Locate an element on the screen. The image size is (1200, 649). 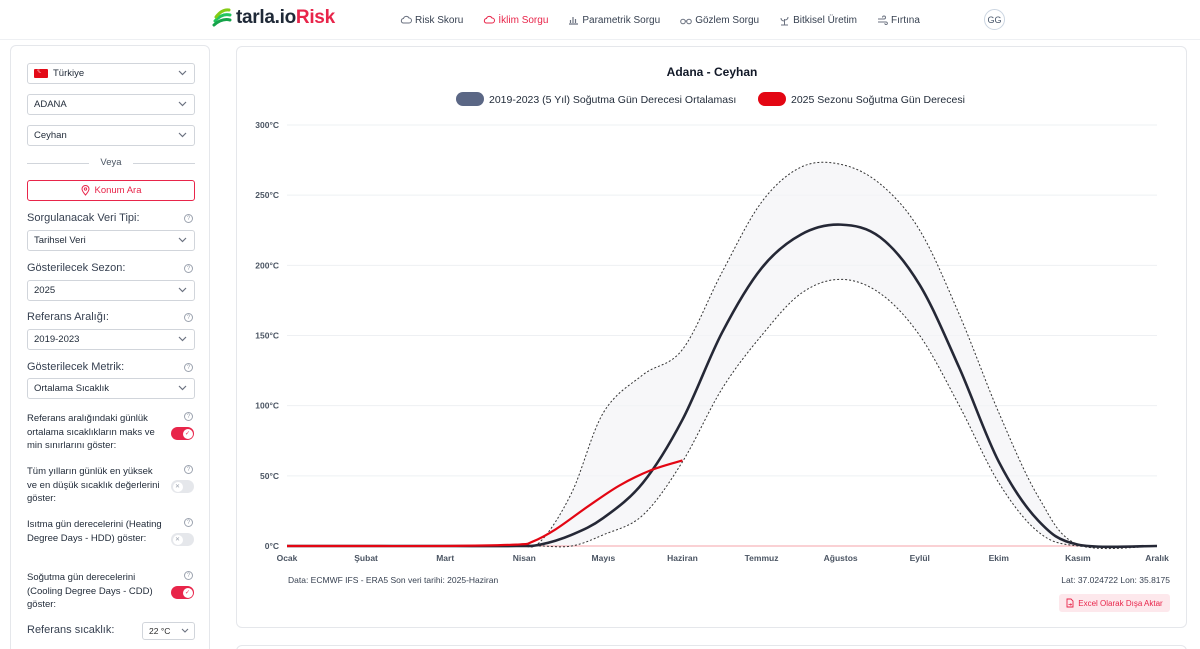
plant-icon is located at coordinates (784, 20).